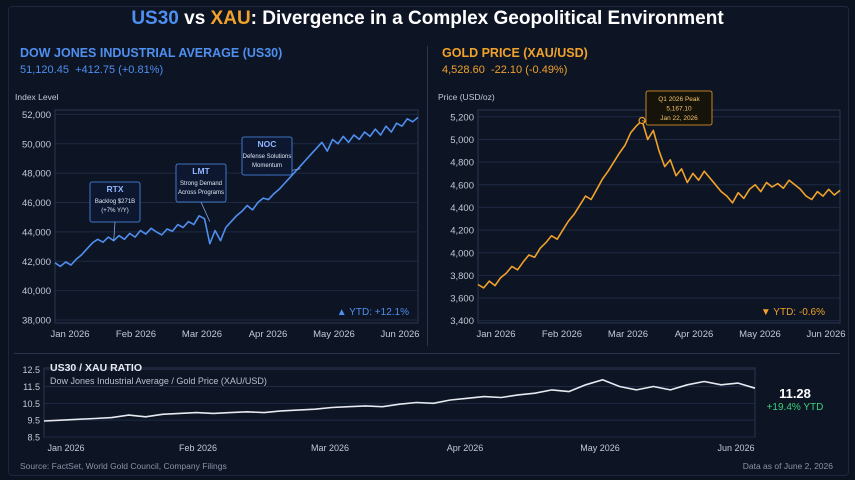  I want to click on gold-y-tick-label: 4,400, so click(462, 208).